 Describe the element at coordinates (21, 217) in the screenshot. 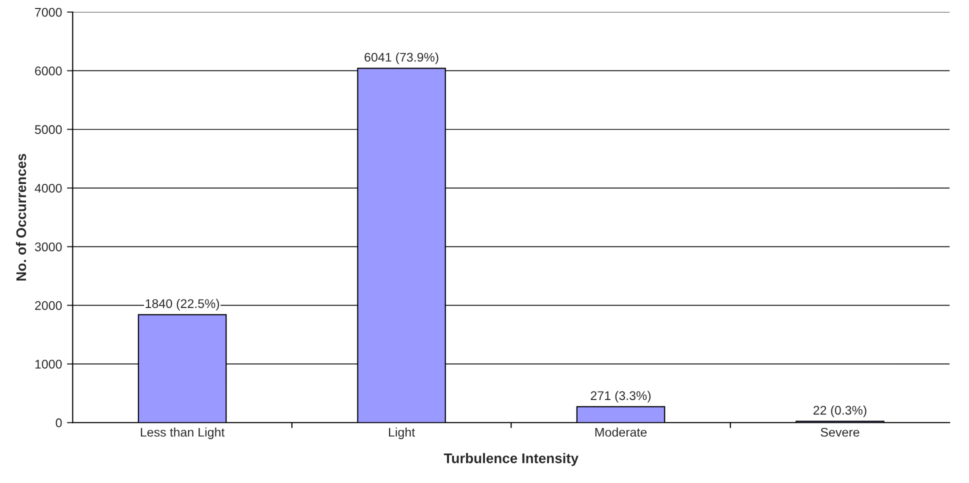

I see `y-axis-title: No. of Occurrences` at that location.